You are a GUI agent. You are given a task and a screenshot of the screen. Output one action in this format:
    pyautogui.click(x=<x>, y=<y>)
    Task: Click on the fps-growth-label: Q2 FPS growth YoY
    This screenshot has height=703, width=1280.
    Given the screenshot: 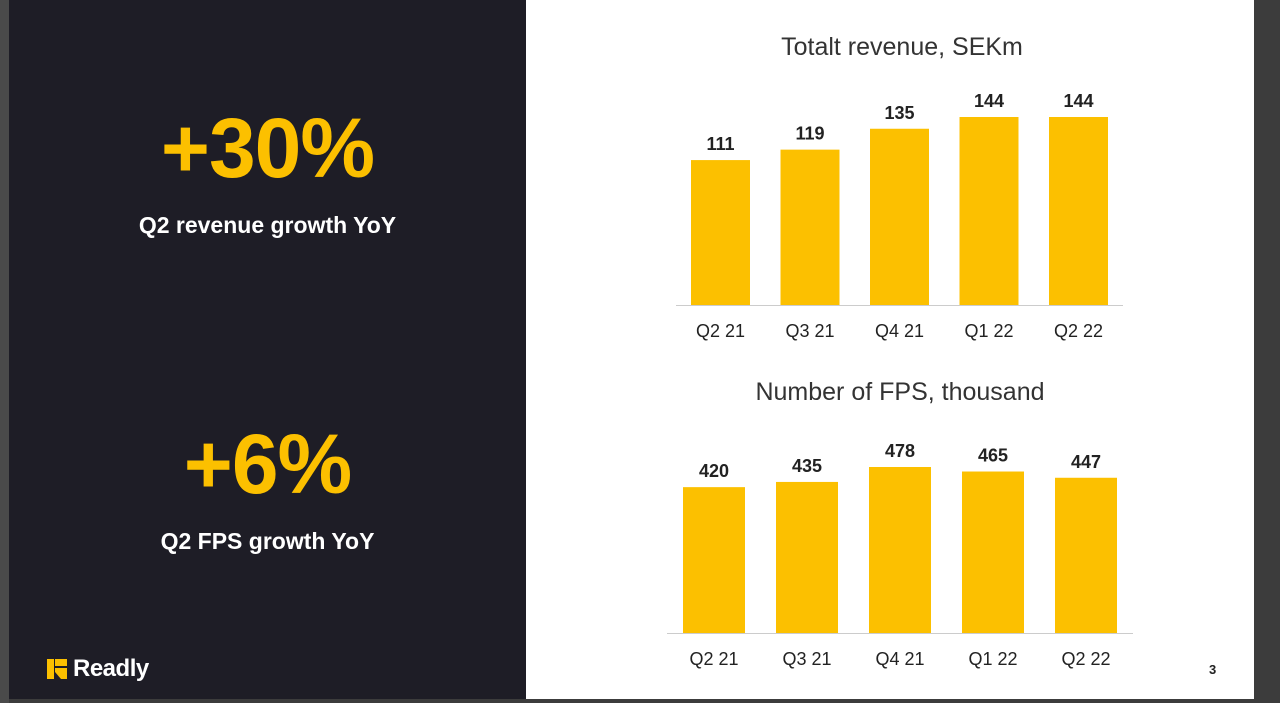 What is the action you would take?
    pyautogui.click(x=267, y=541)
    